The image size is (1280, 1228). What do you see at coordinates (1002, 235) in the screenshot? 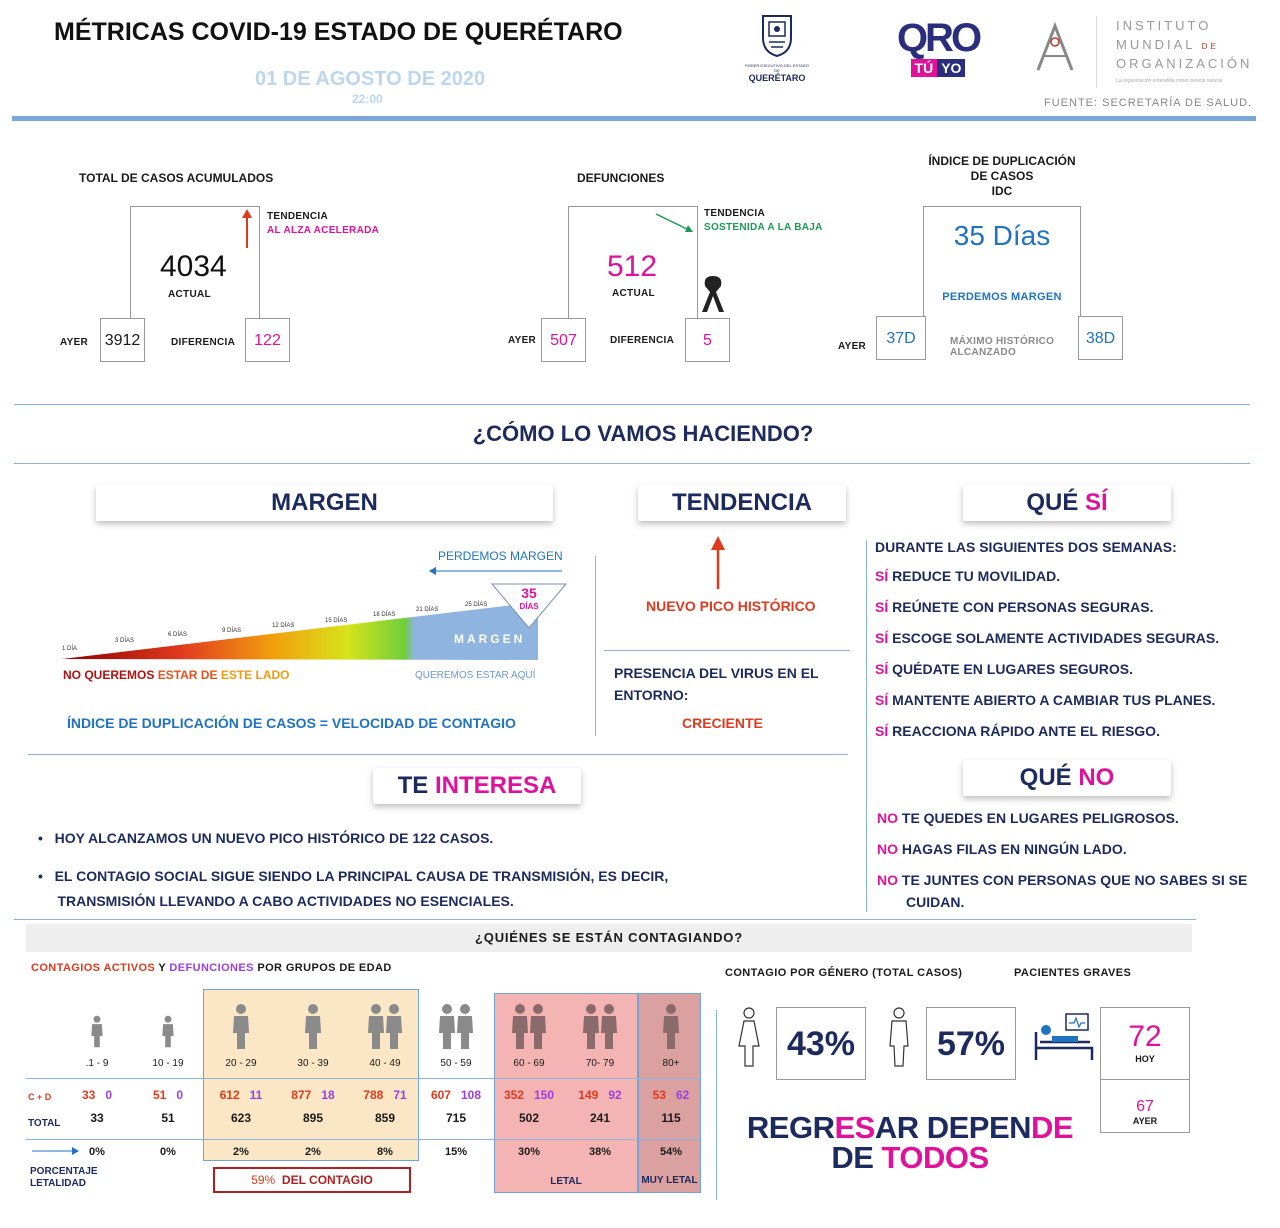
I see `idc-current-value: 35 Días` at bounding box center [1002, 235].